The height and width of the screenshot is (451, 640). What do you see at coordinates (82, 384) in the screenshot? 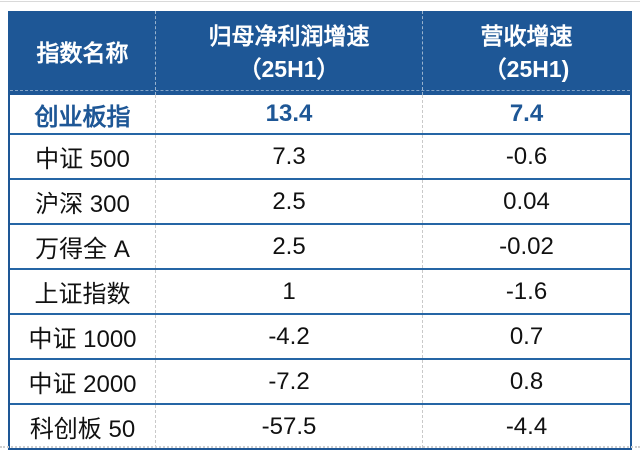
I see `index-name-cell: 中证 2000` at bounding box center [82, 384].